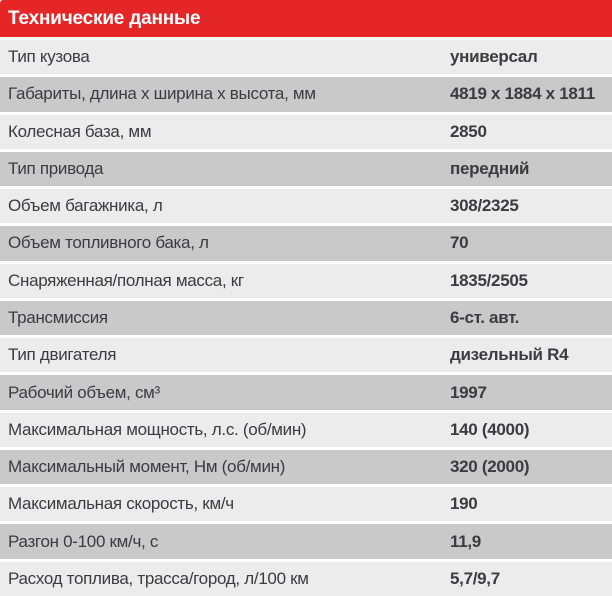  Describe the element at coordinates (475, 578) in the screenshot. I see `row-value: 5,7/9,7` at that location.